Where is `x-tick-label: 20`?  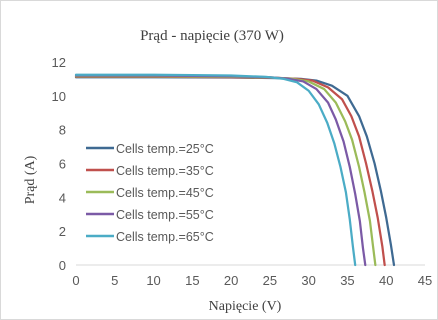 x-tick-label: 20 is located at coordinates (231, 280).